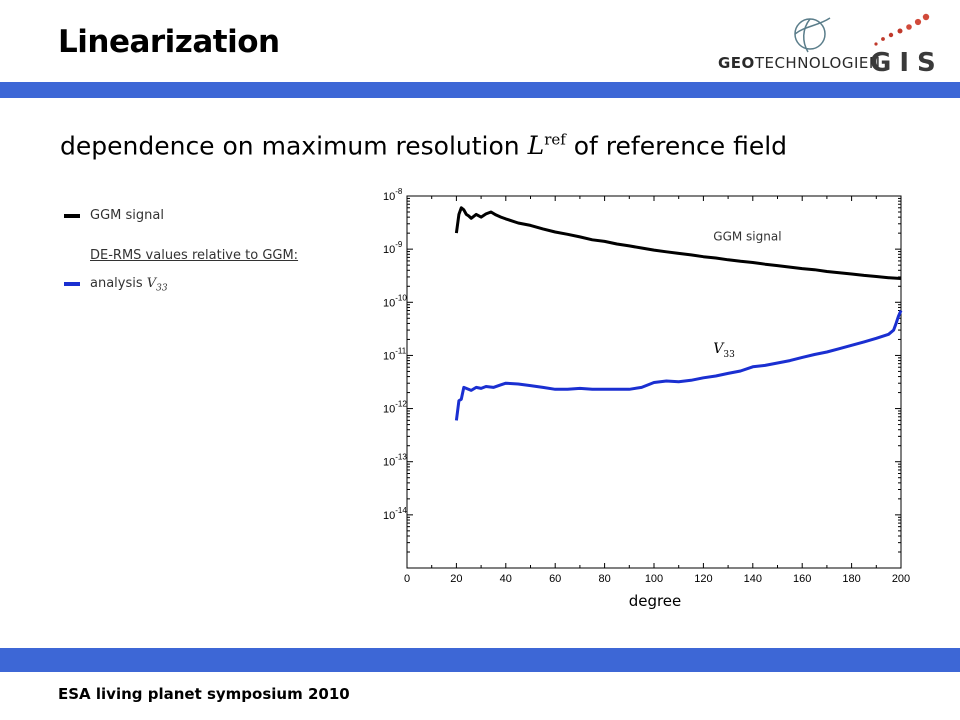  Describe the element at coordinates (753, 579) in the screenshot. I see `x-tick-label: 140` at that location.